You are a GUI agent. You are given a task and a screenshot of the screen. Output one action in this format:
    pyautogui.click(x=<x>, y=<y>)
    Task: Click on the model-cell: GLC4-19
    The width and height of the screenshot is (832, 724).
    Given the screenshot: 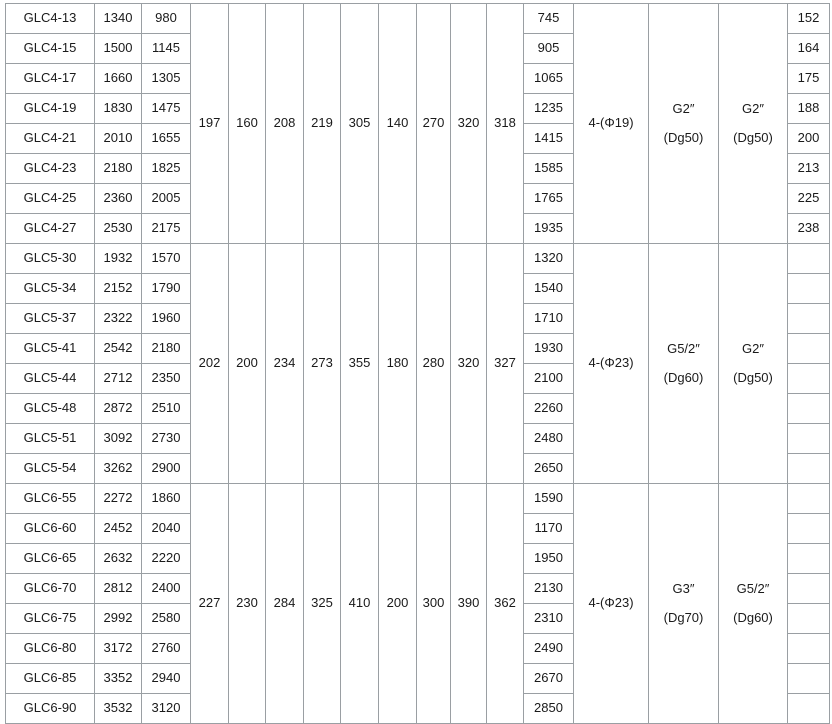 What is the action you would take?
    pyautogui.click(x=50, y=108)
    